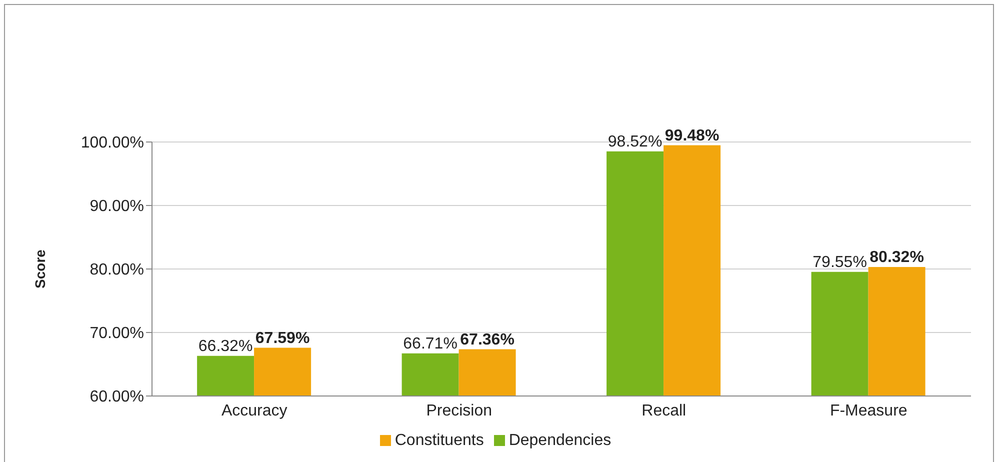 The height and width of the screenshot is (462, 999). Describe the element at coordinates (117, 397) in the screenshot. I see `y-tick-label: 60.00%` at that location.